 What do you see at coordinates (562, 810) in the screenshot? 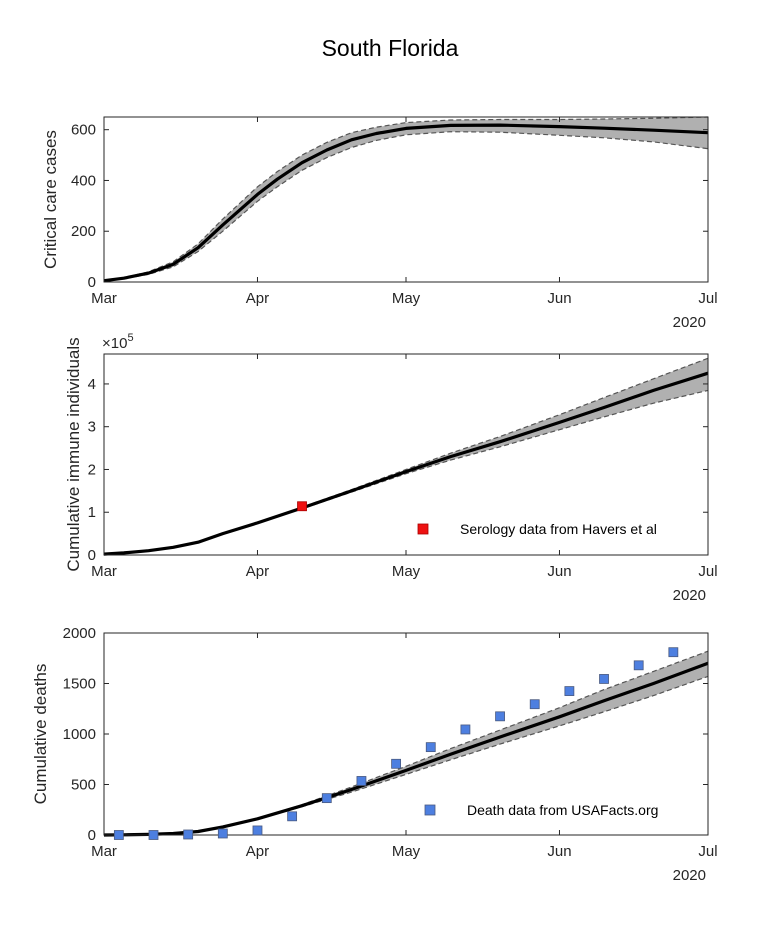
I see `legend-label: Death data from USAFacts.org` at bounding box center [562, 810].